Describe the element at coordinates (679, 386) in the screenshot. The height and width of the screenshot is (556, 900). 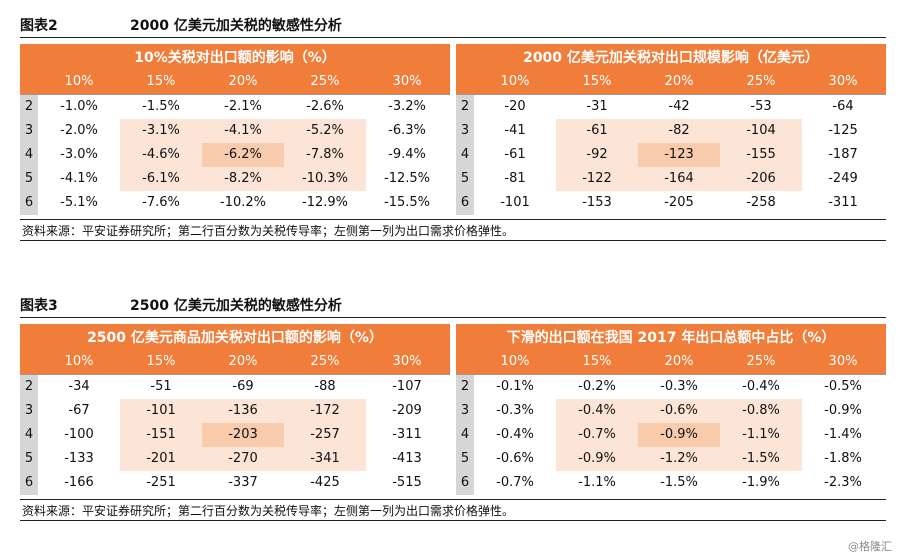
I see `table-cell: -0.3%` at that location.